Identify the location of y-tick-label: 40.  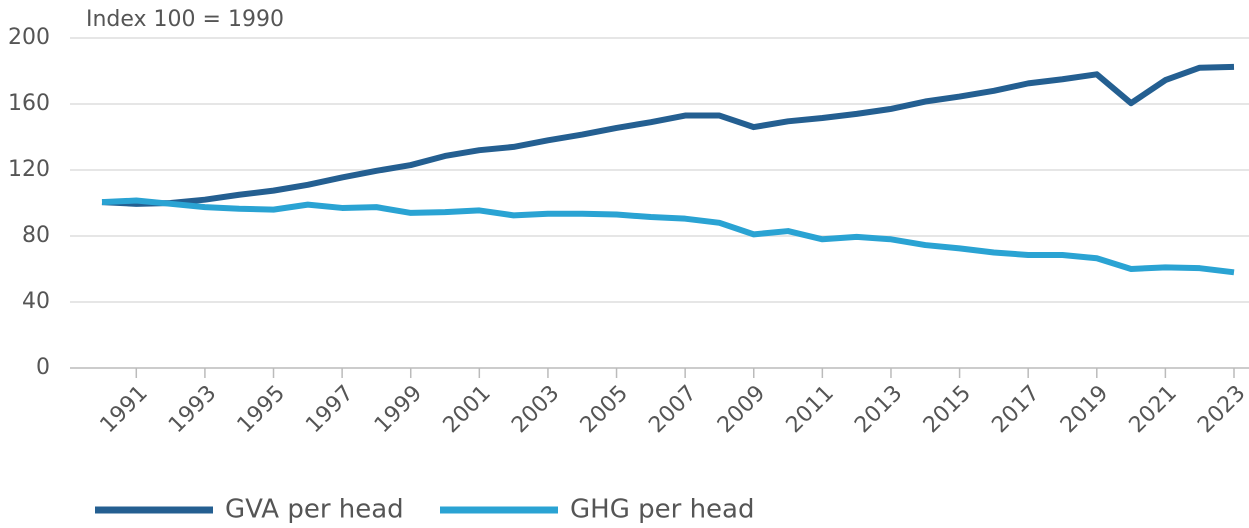
(36, 301).